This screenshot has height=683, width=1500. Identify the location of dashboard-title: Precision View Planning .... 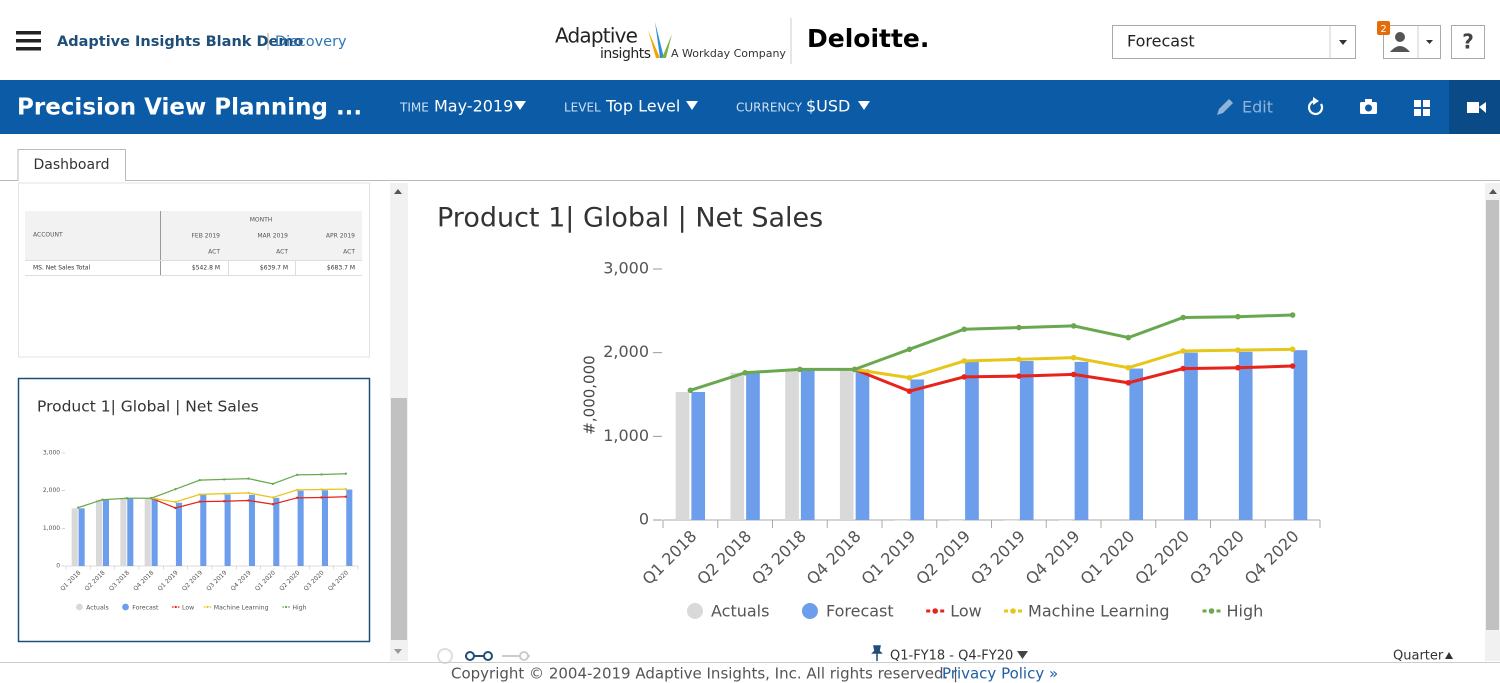
(189, 108).